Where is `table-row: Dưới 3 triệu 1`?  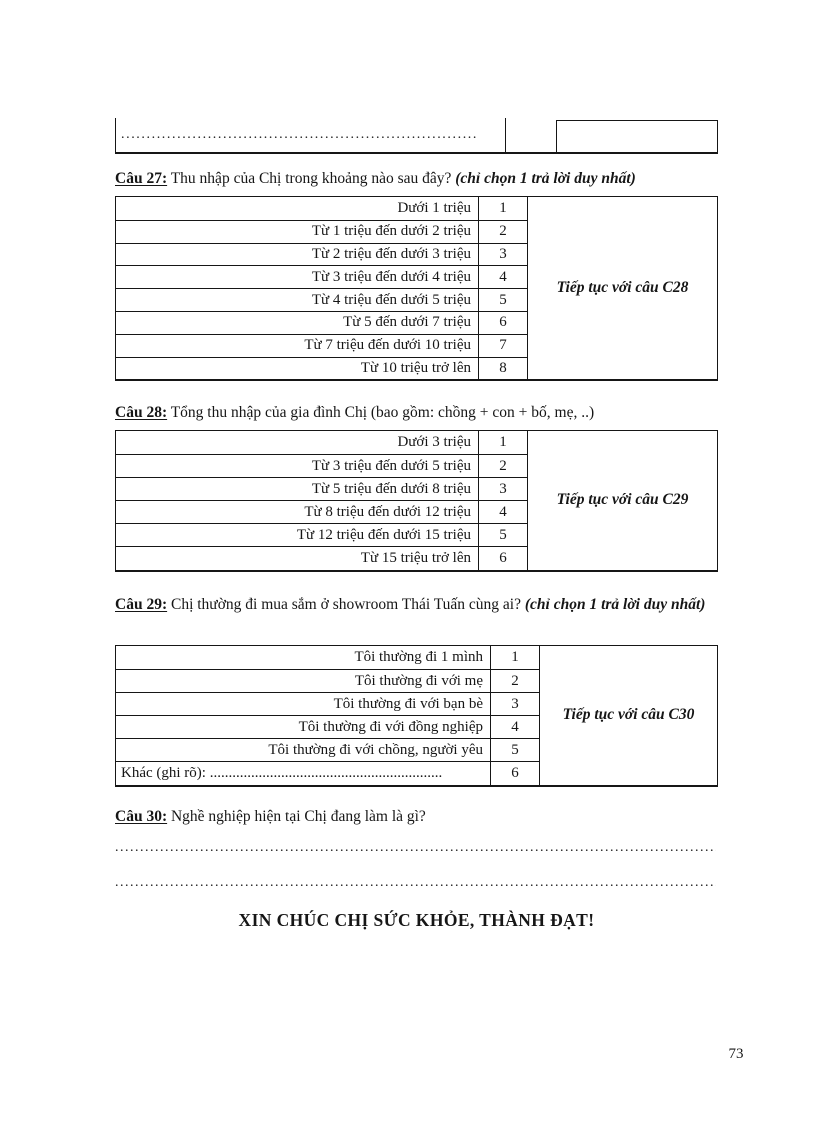 table-row: Dưới 3 triệu 1 is located at coordinates (321, 443).